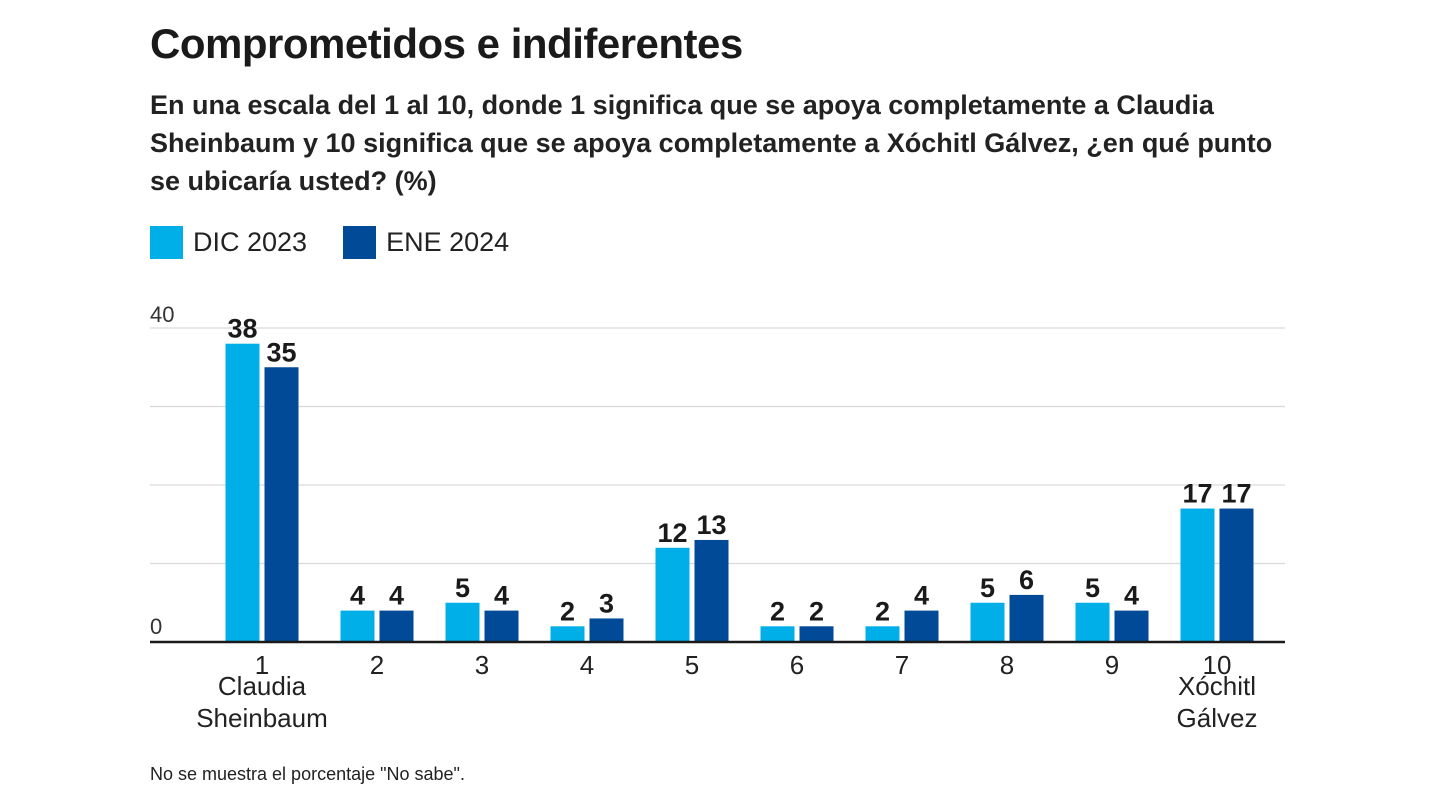  What do you see at coordinates (1131, 596) in the screenshot?
I see `data-label-ene-2024-9: 4` at bounding box center [1131, 596].